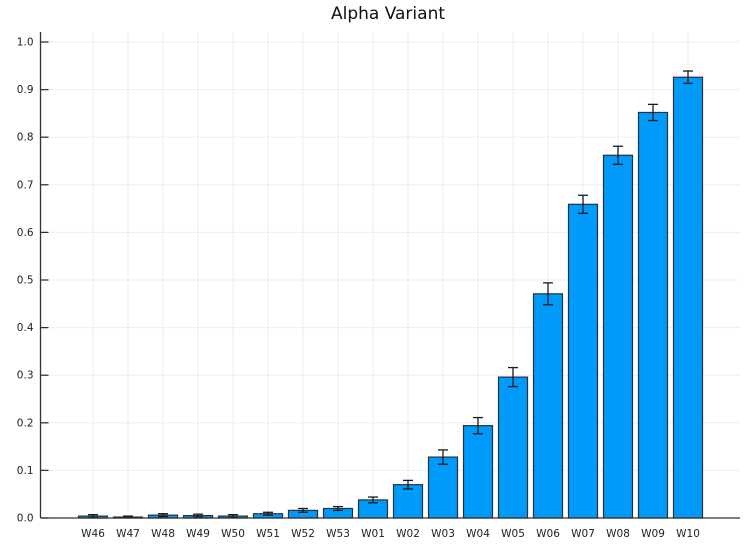  I want to click on x-tick-label: W53, so click(338, 534).